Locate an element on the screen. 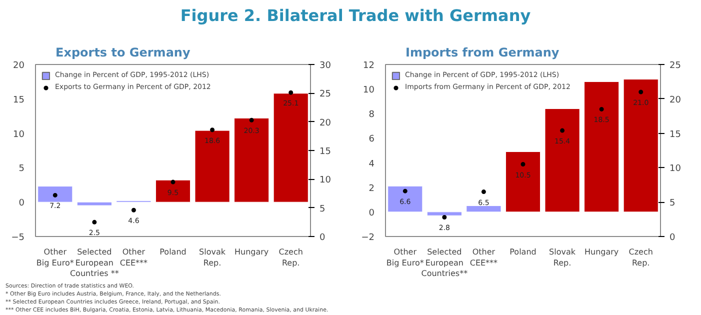 The height and width of the screenshot is (315, 701). y-tick-label: 2 is located at coordinates (371, 189).